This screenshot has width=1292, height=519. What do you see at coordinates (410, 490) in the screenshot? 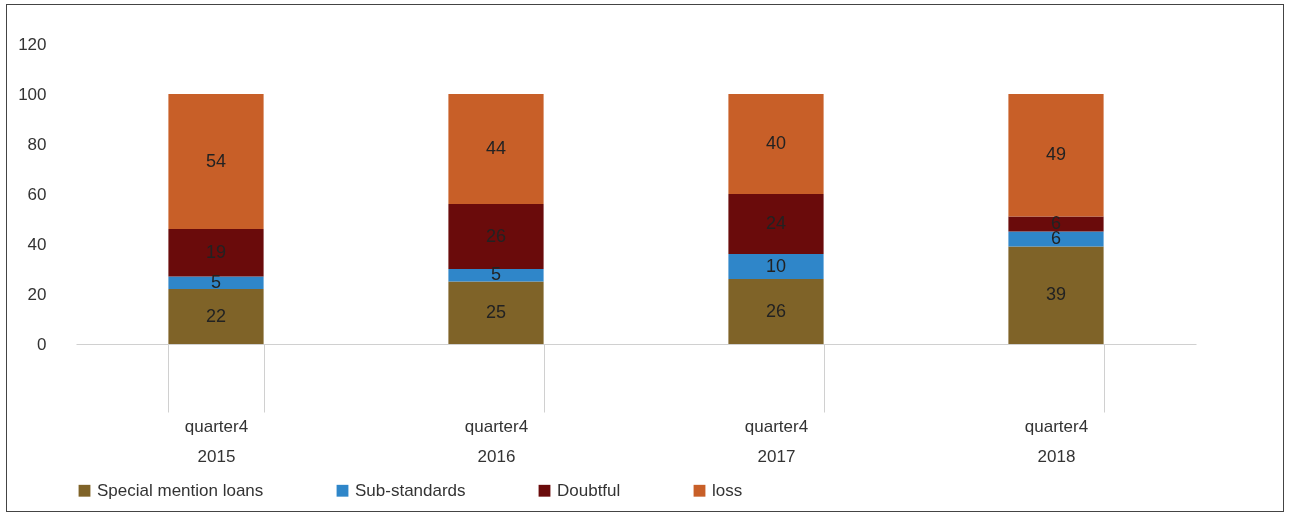
I see `legend-label: Sub-standards` at bounding box center [410, 490].